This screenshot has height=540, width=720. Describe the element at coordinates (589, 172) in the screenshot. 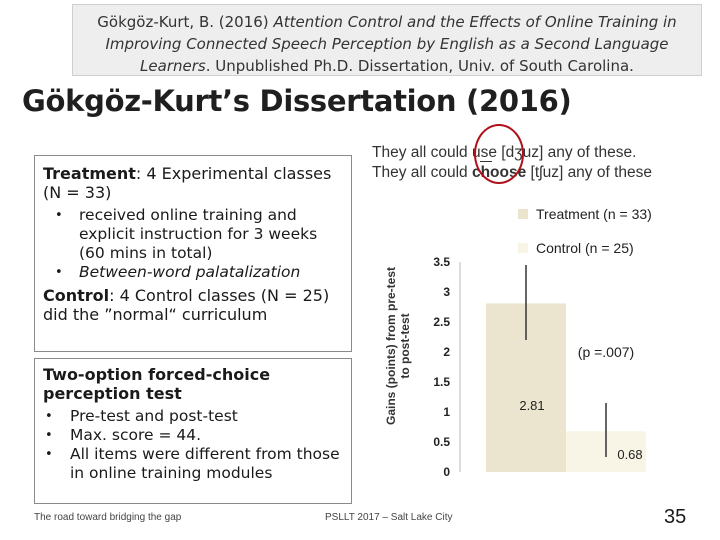

I see `note-text: [tʃuz] any of these` at that location.